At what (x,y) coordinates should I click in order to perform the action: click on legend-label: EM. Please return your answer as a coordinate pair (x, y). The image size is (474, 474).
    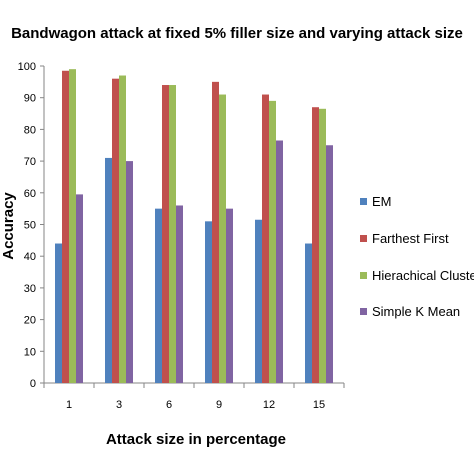
    Looking at the image, I should click on (382, 201).